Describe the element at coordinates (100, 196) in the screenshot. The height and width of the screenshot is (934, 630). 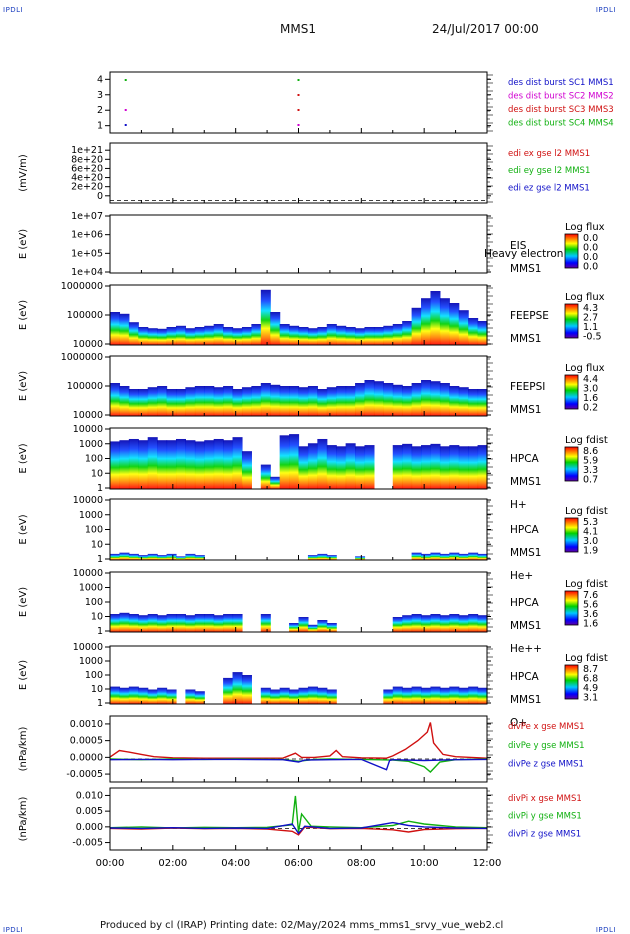
I see `y-tick-label: 0` at that location.